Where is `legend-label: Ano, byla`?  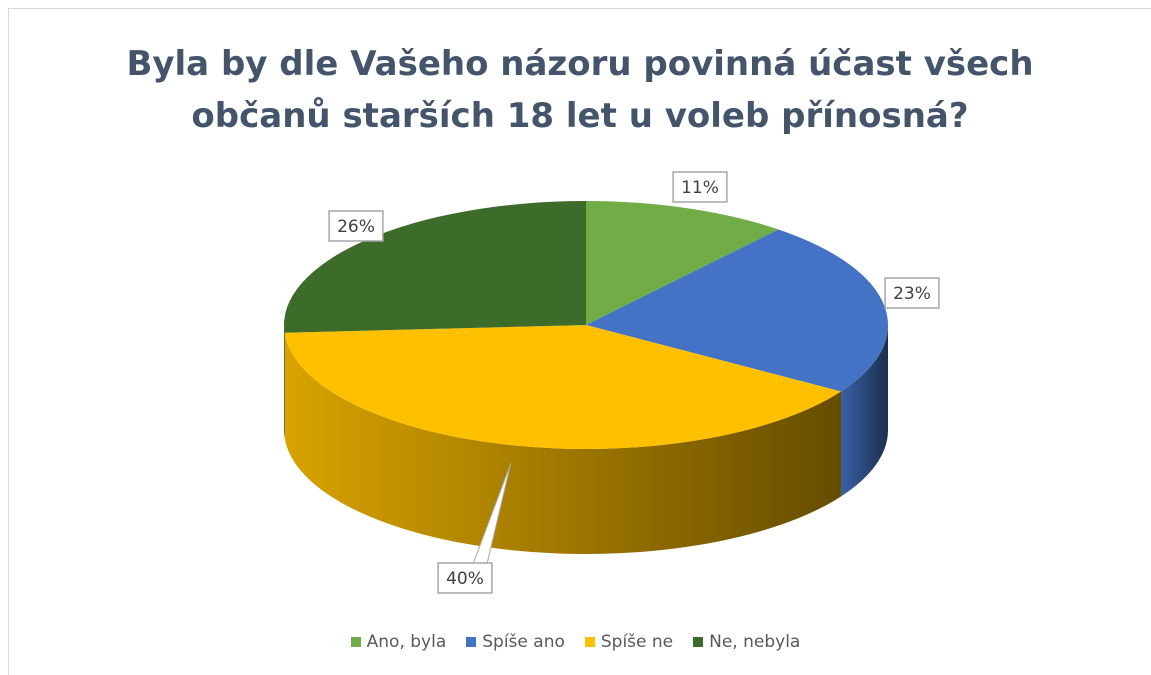
legend-label: Ano, byla is located at coordinates (406, 642).